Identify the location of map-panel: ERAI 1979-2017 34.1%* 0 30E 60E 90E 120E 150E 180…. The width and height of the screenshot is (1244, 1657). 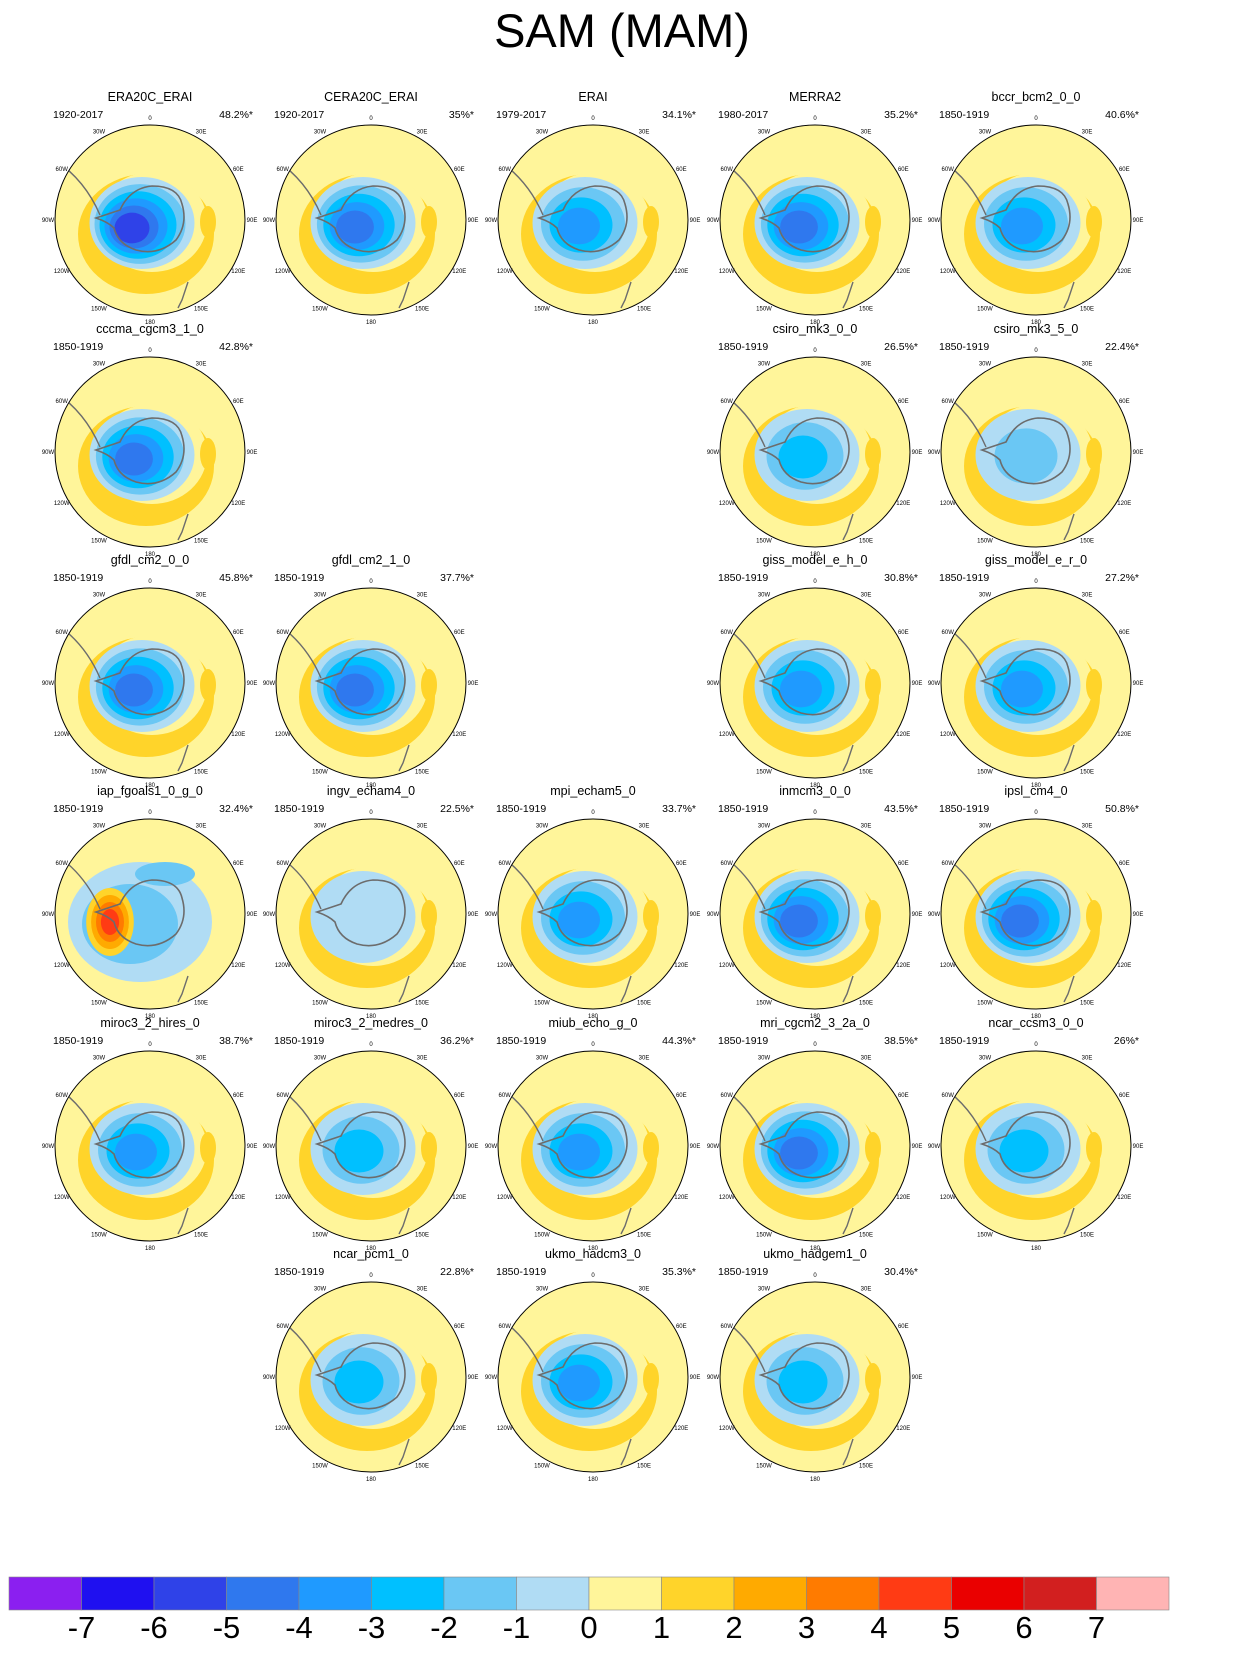
(593, 207).